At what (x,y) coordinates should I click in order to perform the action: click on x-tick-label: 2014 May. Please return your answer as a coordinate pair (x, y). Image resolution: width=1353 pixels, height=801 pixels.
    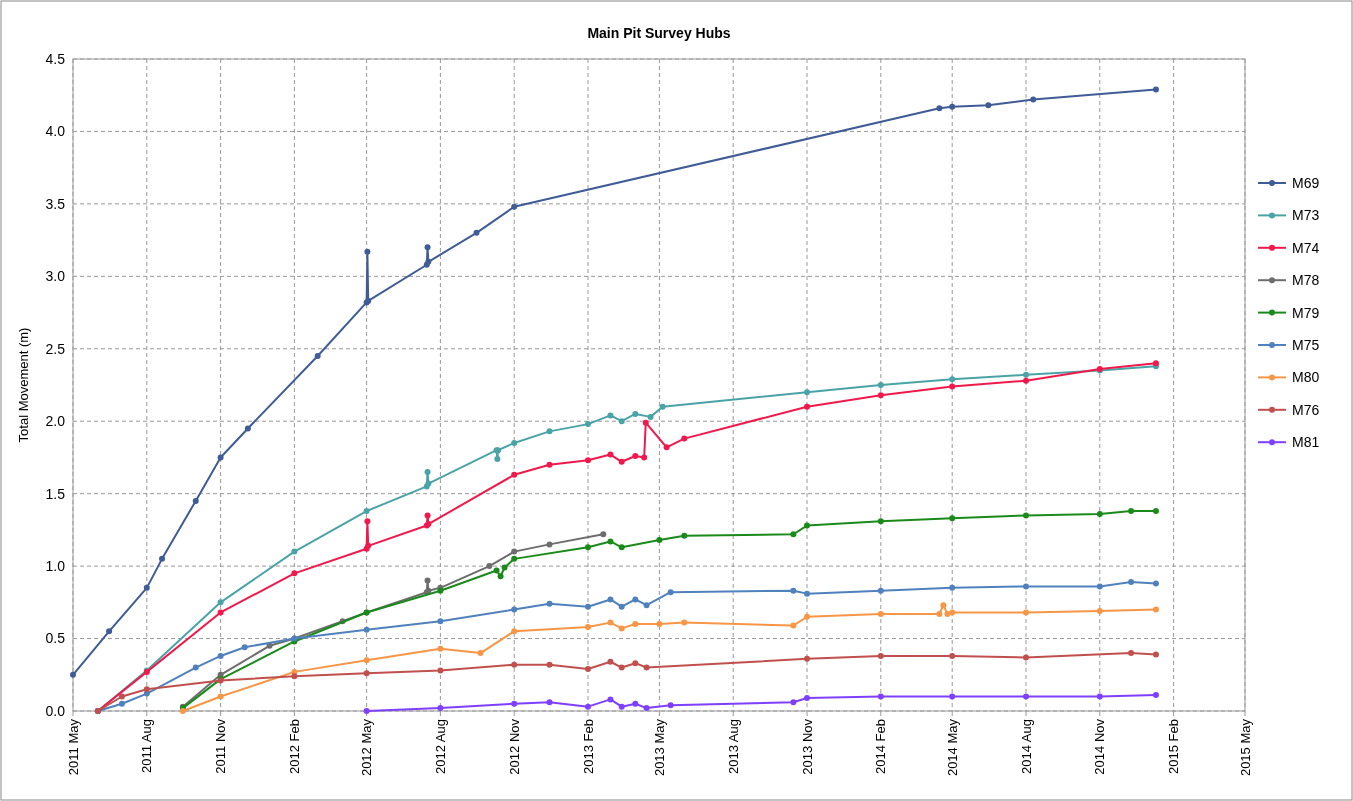
    Looking at the image, I should click on (952, 747).